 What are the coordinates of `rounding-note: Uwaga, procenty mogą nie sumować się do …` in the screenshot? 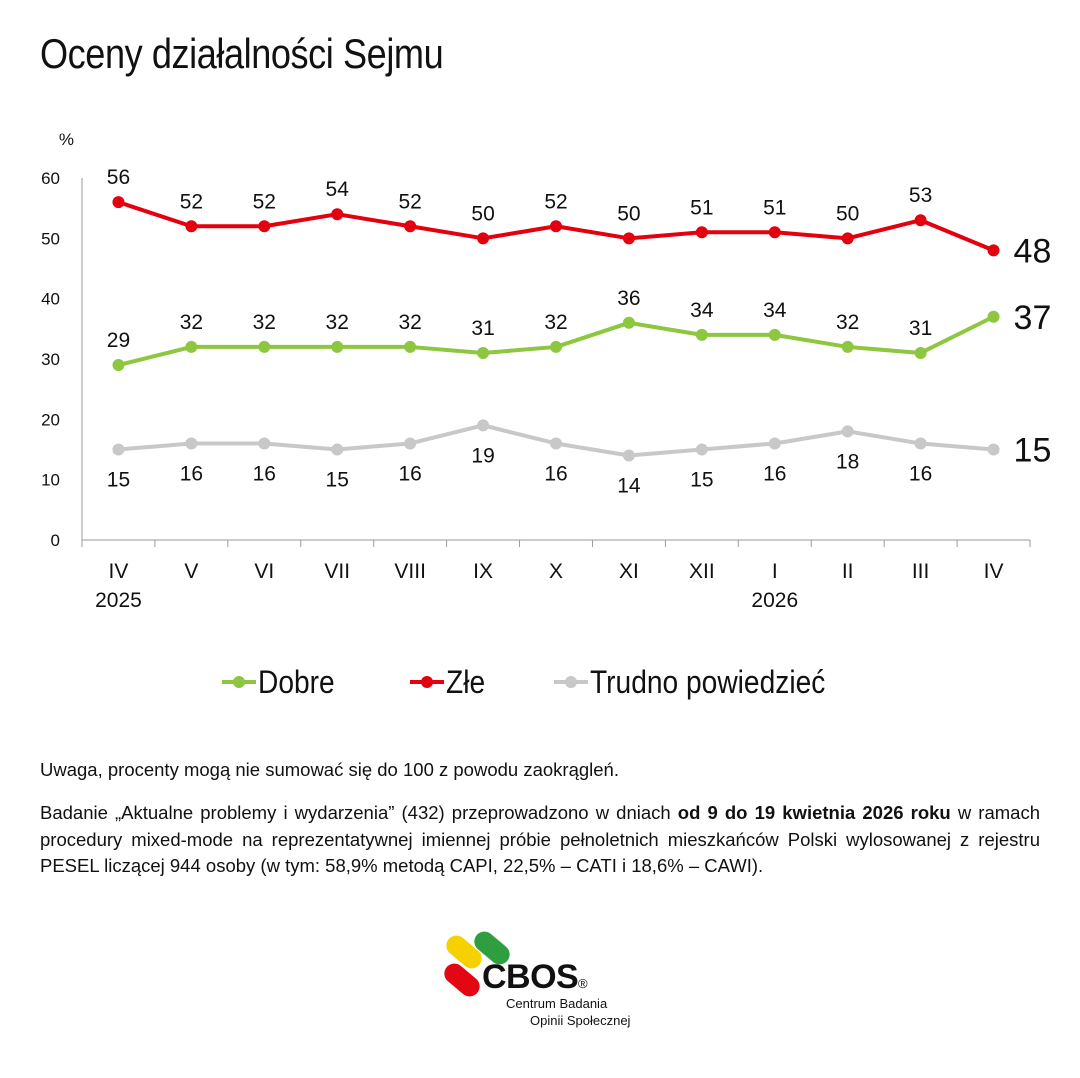 It's located at (329, 769).